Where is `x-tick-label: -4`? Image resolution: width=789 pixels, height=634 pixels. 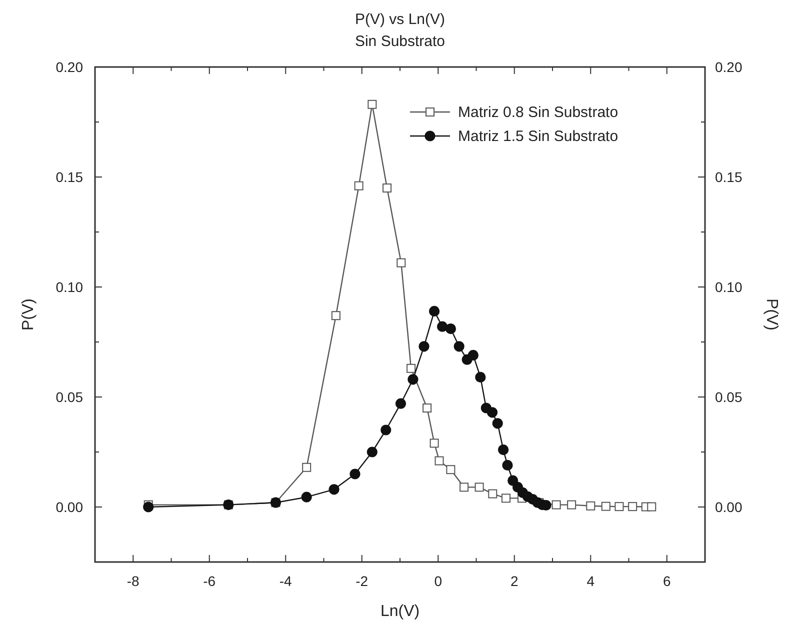 x-tick-label: -4 is located at coordinates (285, 581).